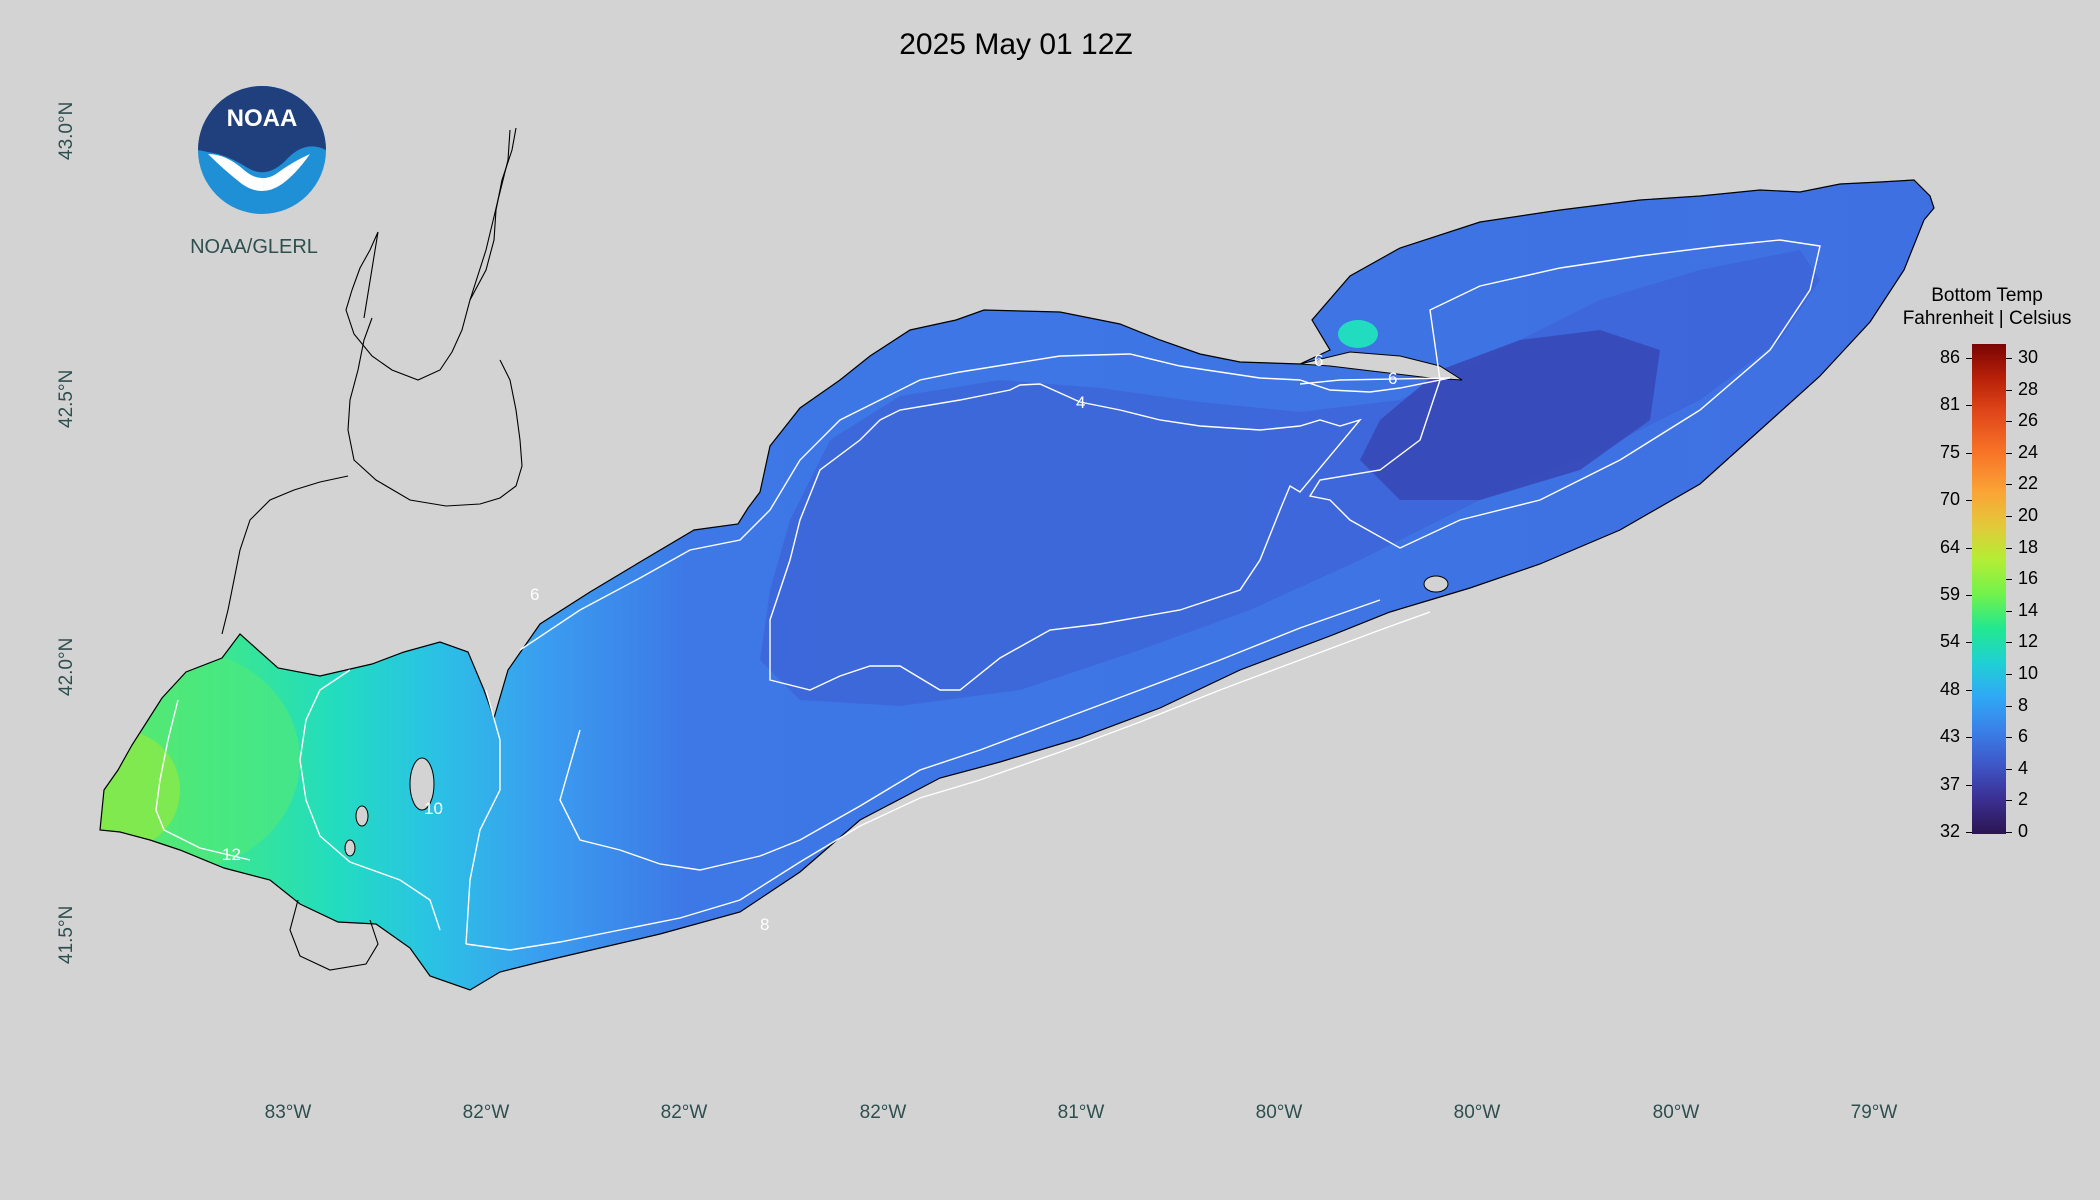  I want to click on contour-8-west, so click(483, 817).